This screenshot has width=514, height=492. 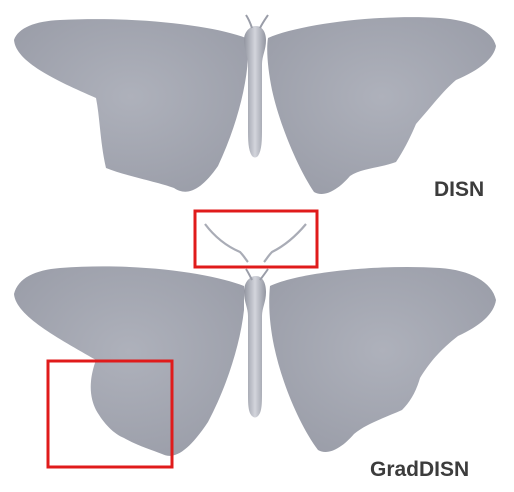 I want to click on disn-body, so click(x=255, y=92).